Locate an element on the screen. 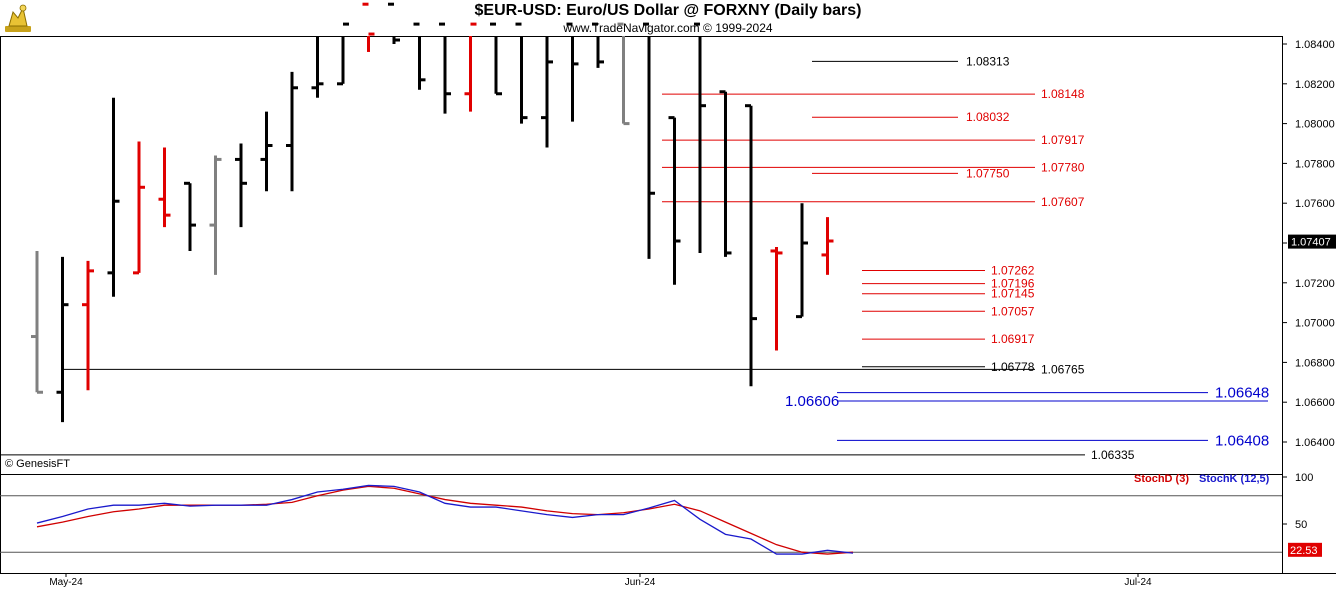  y-tick-label: 1.07800 is located at coordinates (1315, 164).